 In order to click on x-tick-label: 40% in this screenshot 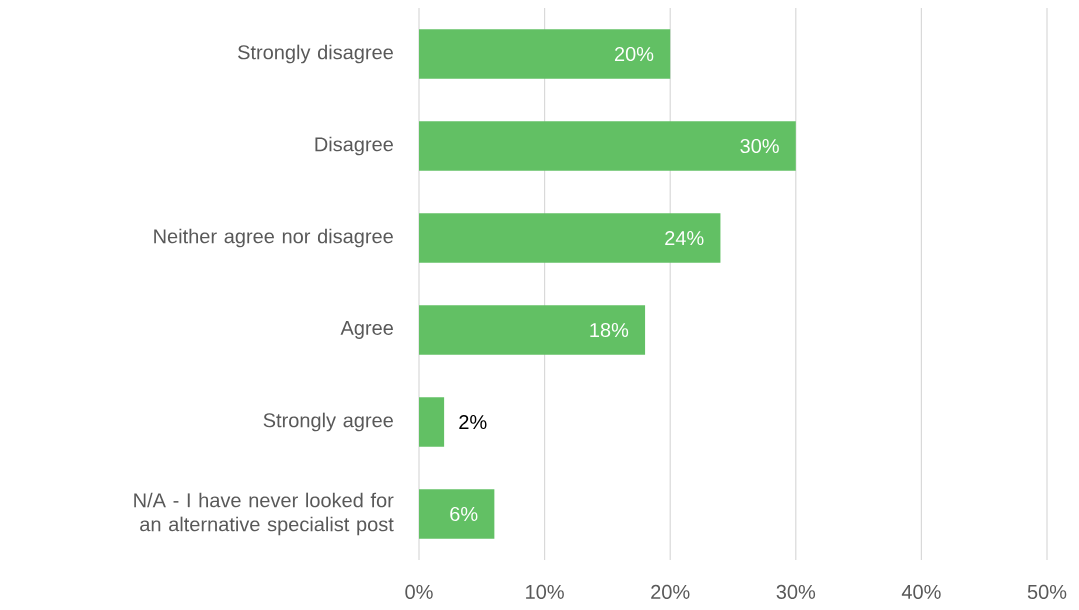, I will do `click(921, 592)`.